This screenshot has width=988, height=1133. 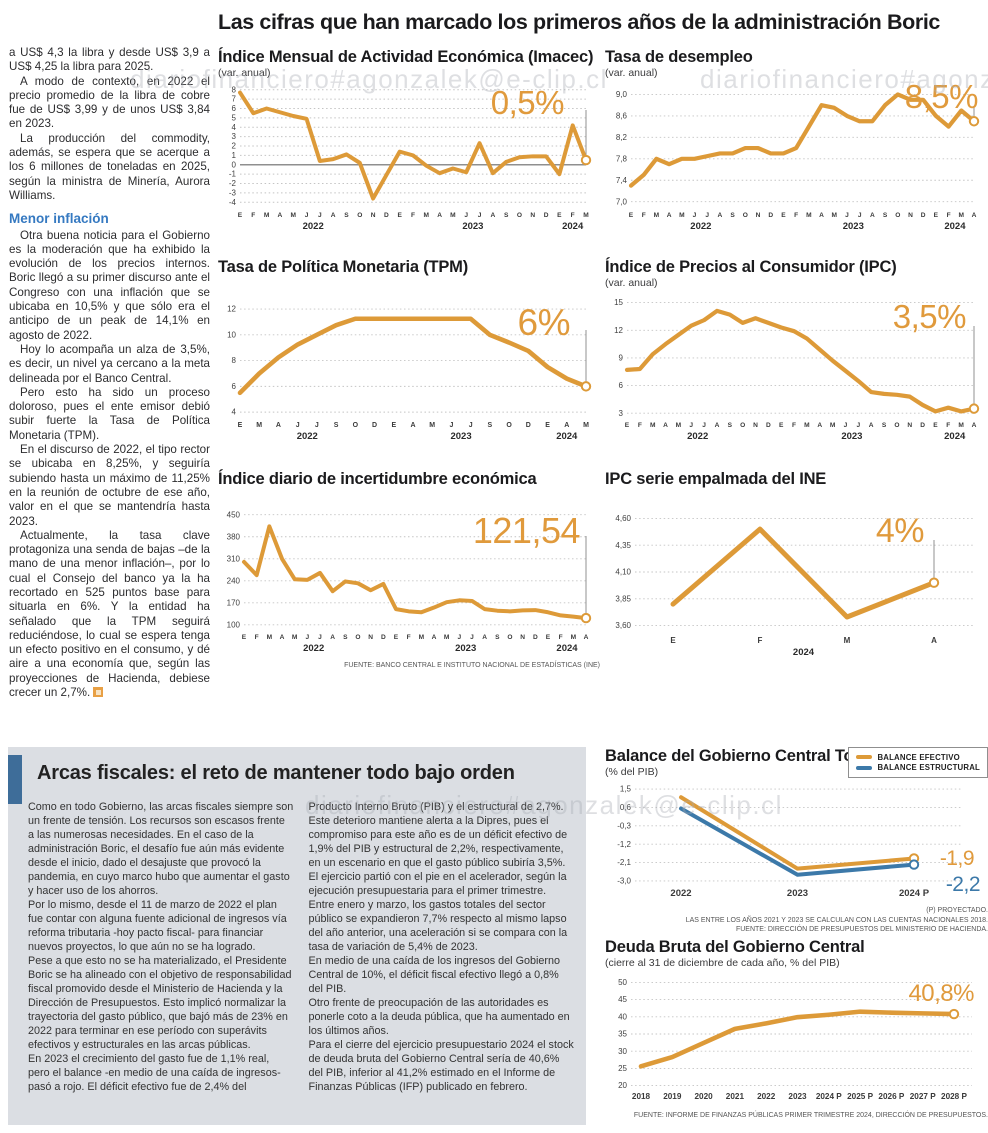 I want to click on legend-item-estructural: BALANCE ESTRUCTURAL, so click(x=918, y=767).